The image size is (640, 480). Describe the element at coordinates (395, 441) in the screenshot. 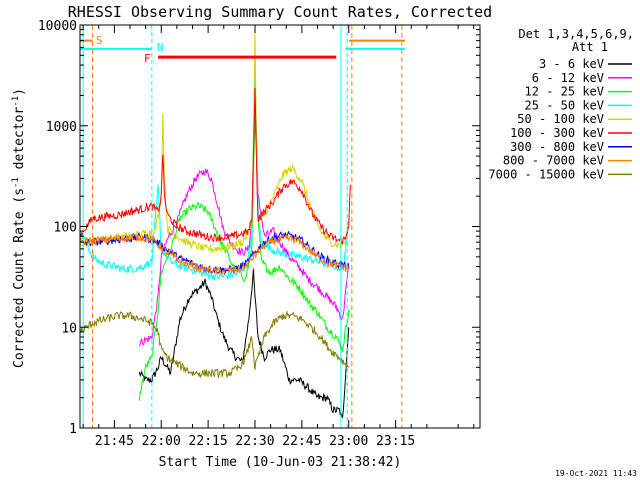

I see `x-tick-label: 23:15` at that location.